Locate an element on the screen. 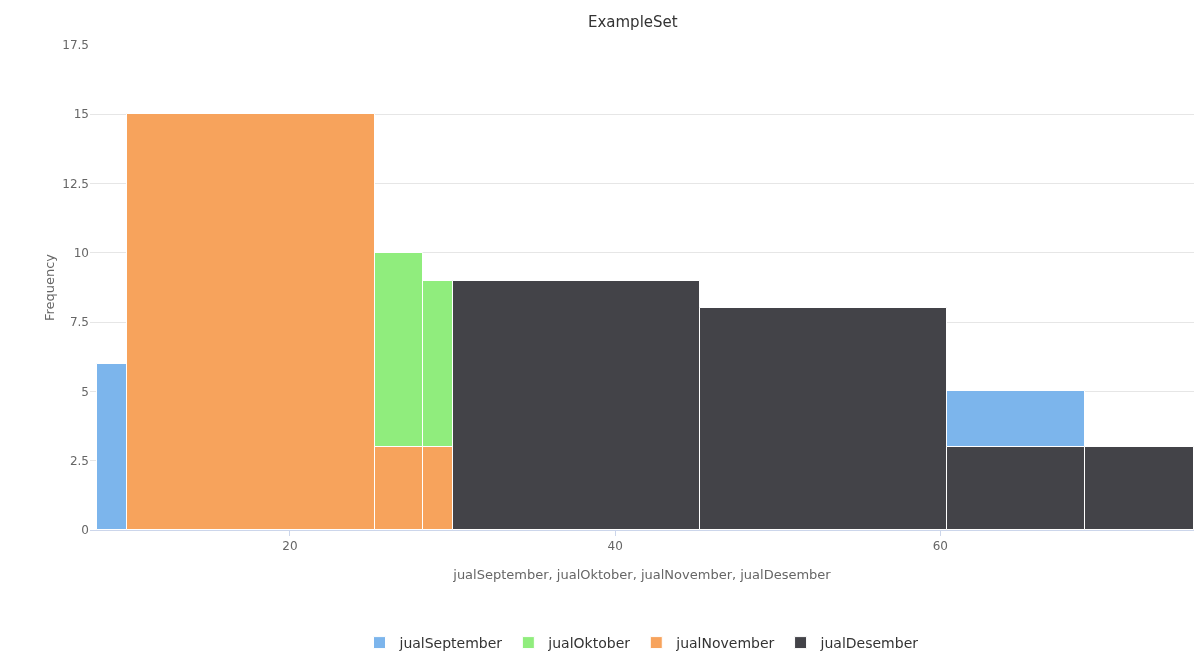 The height and width of the screenshot is (659, 1194). x-tick-label: 40 is located at coordinates (615, 546).